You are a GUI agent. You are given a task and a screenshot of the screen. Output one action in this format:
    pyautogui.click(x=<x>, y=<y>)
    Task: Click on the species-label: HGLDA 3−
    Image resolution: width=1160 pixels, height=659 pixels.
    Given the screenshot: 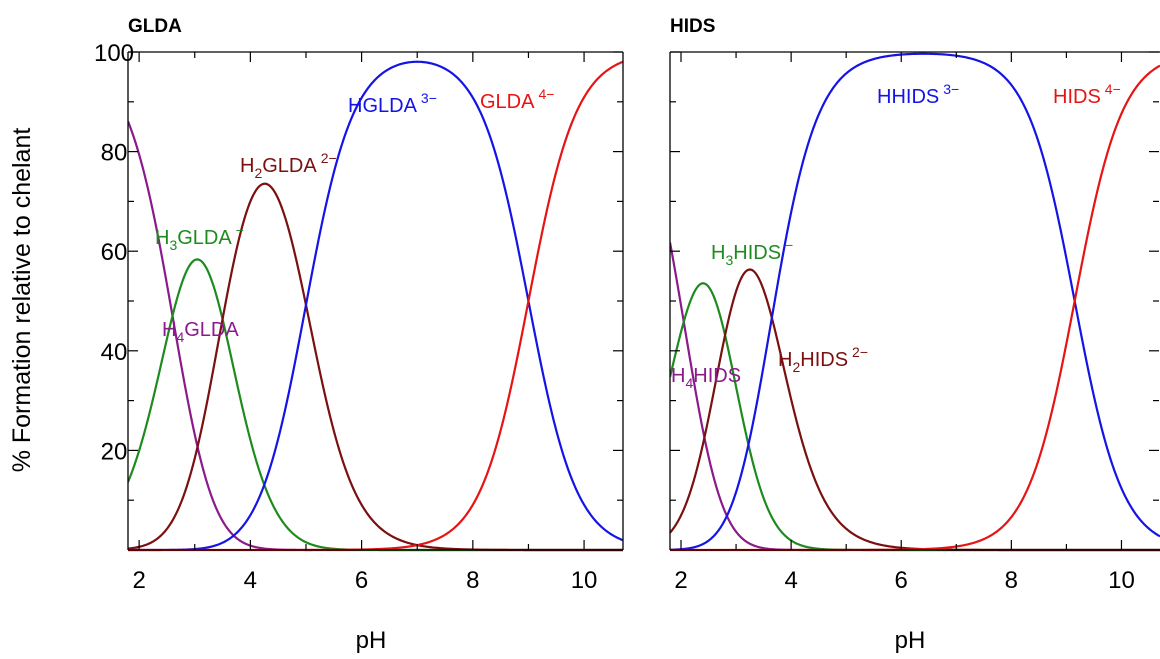 What is the action you would take?
    pyautogui.click(x=392, y=103)
    